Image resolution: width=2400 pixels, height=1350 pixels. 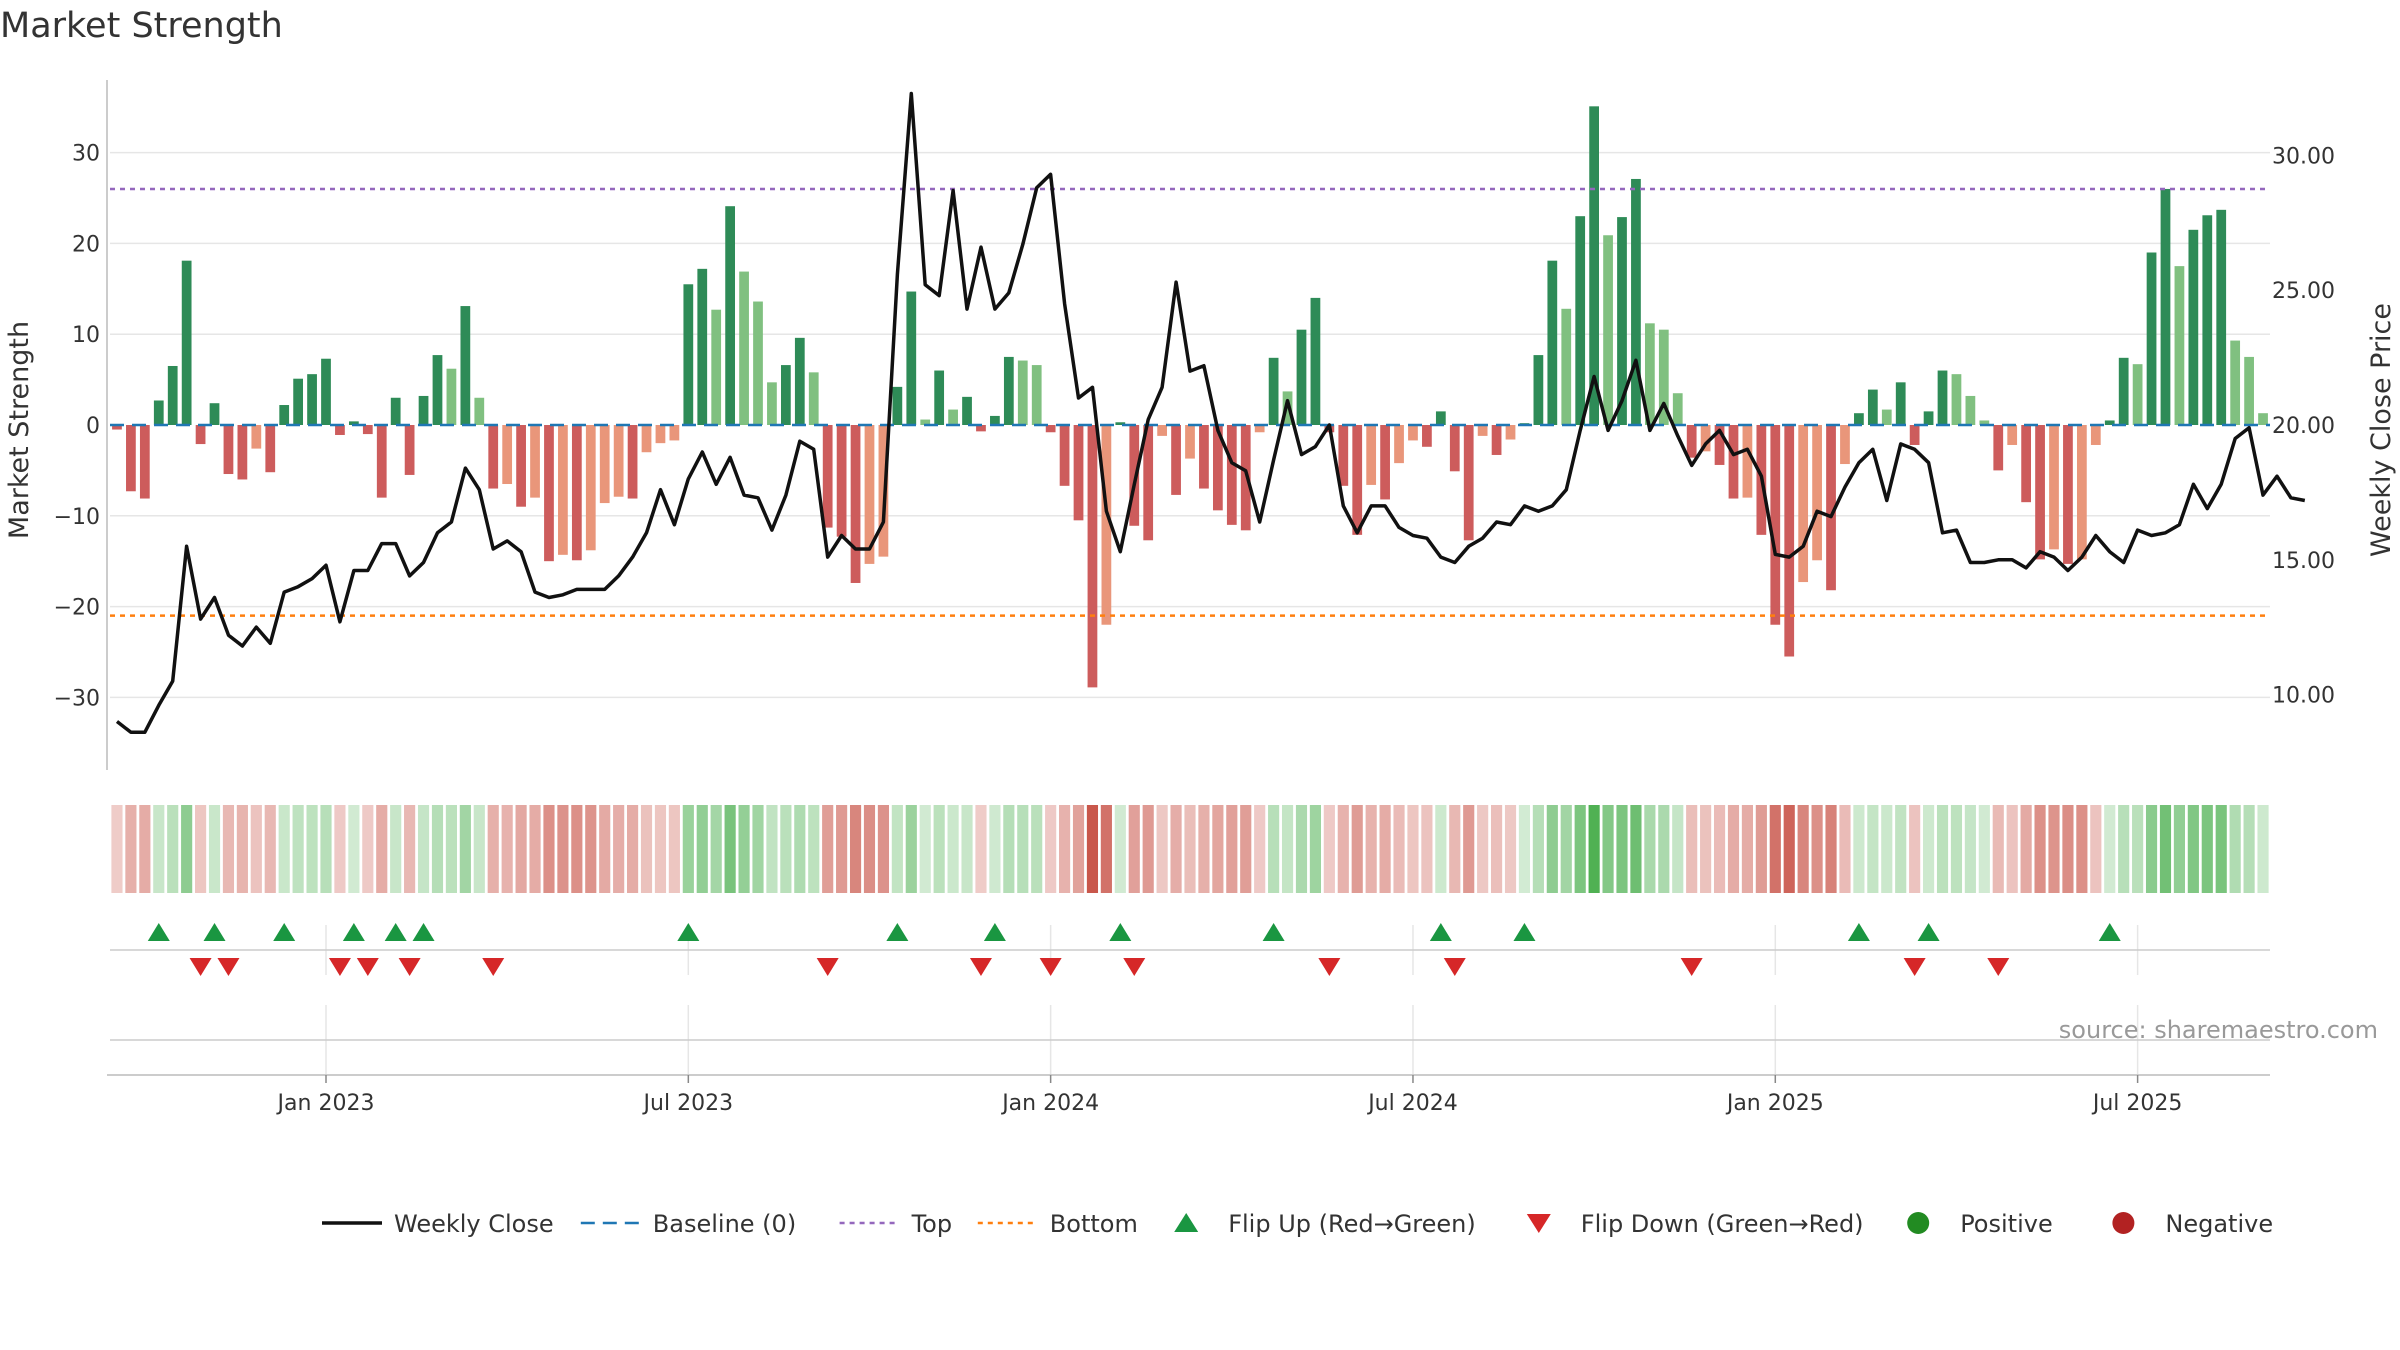 I want to click on y-axis-title: Market Strength, so click(x=19, y=430).